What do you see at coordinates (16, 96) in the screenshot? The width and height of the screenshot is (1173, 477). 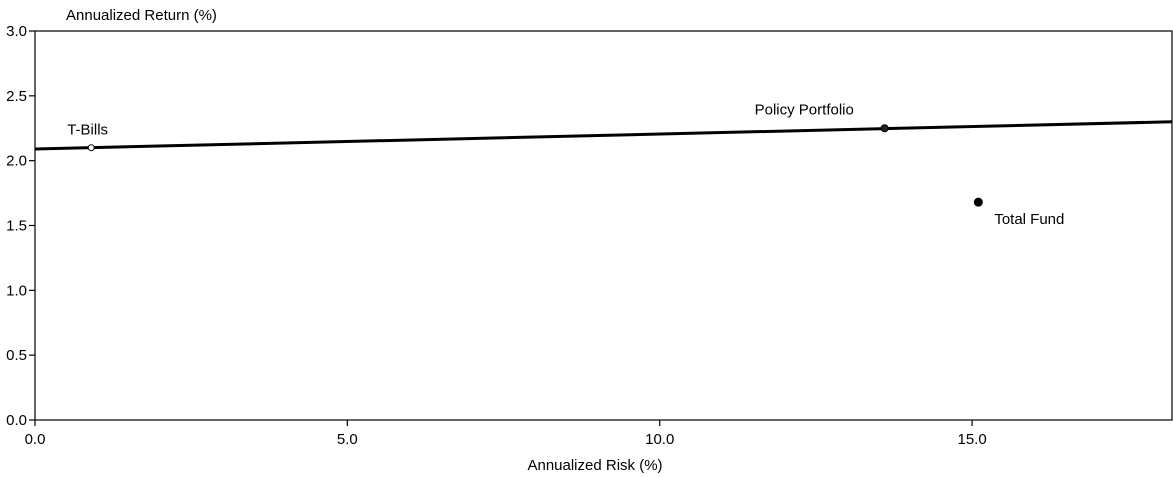 I see `y-tick-label: 2.5` at bounding box center [16, 96].